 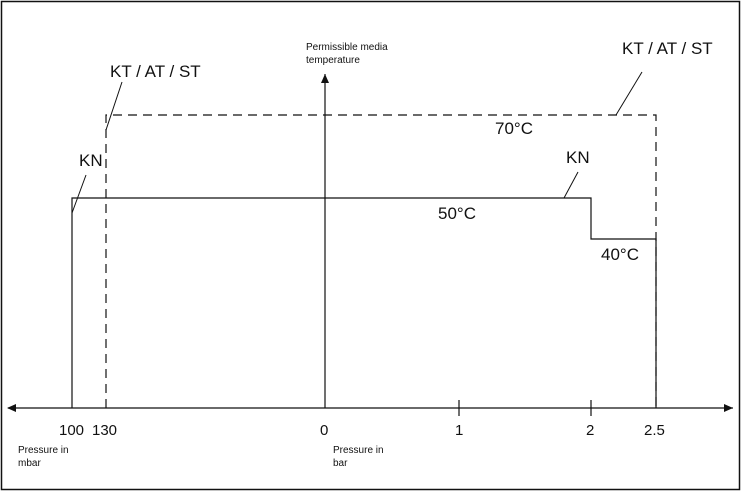 I want to click on leader-kt-right, so click(x=629, y=93).